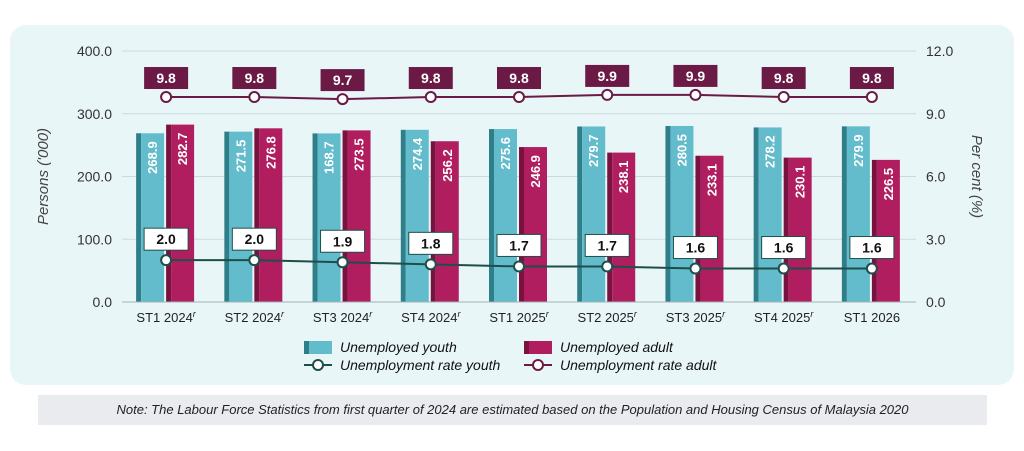 Image resolution: width=1024 pixels, height=451 pixels. I want to click on y-axis-title: Persons ('000), so click(43, 176).